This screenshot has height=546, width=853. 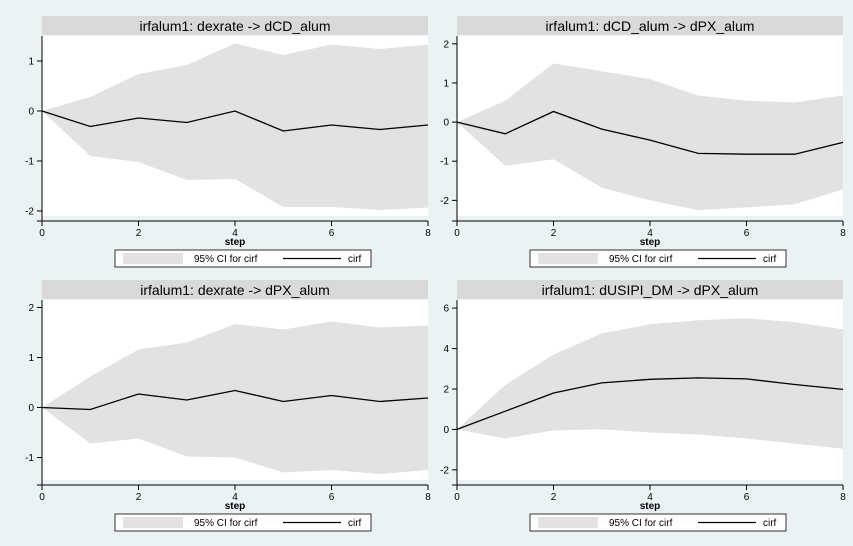 What do you see at coordinates (446, 309) in the screenshot?
I see `y-tick-label: 6` at bounding box center [446, 309].